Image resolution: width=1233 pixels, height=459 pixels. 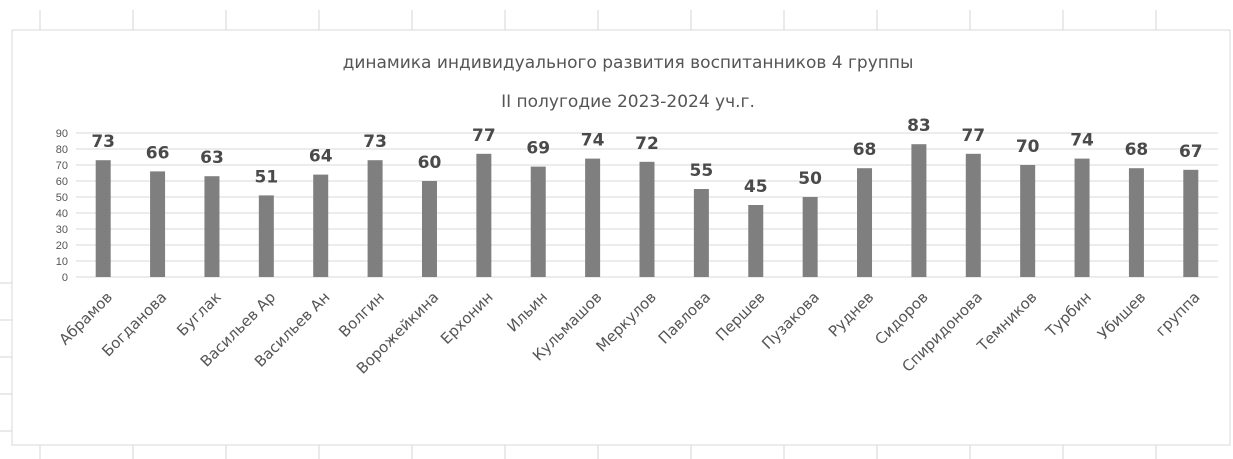 What do you see at coordinates (810, 179) in the screenshot?
I see `data-label: 50` at bounding box center [810, 179].